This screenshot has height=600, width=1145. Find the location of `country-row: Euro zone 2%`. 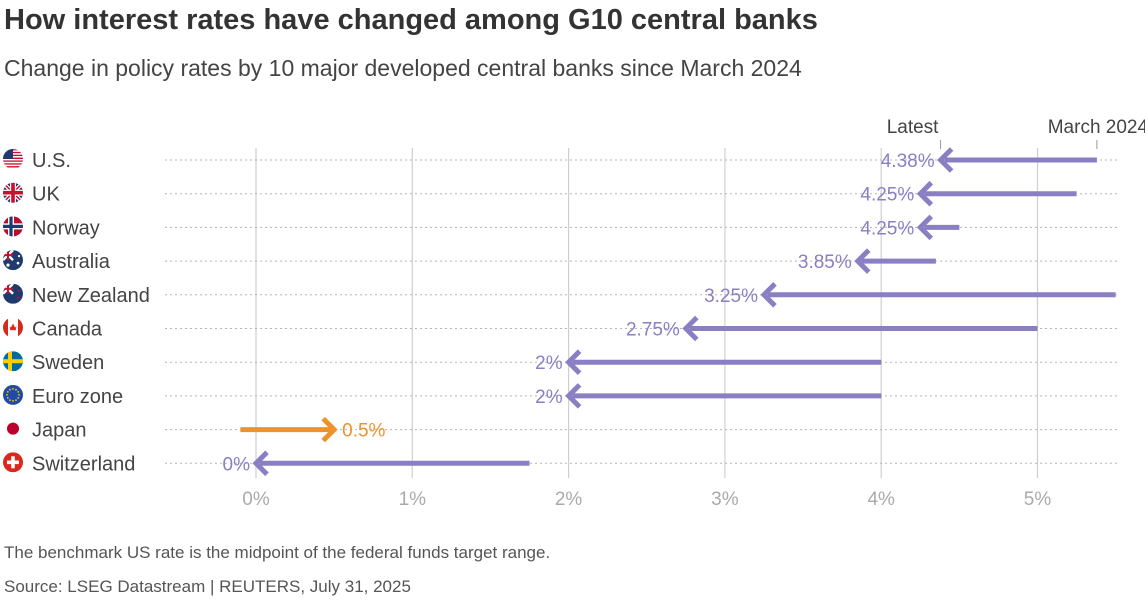

country-row: Euro zone 2% is located at coordinates (560, 396).